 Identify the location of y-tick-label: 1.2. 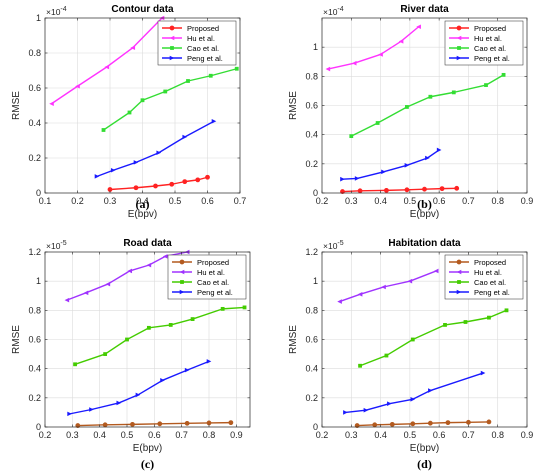
(34, 252).